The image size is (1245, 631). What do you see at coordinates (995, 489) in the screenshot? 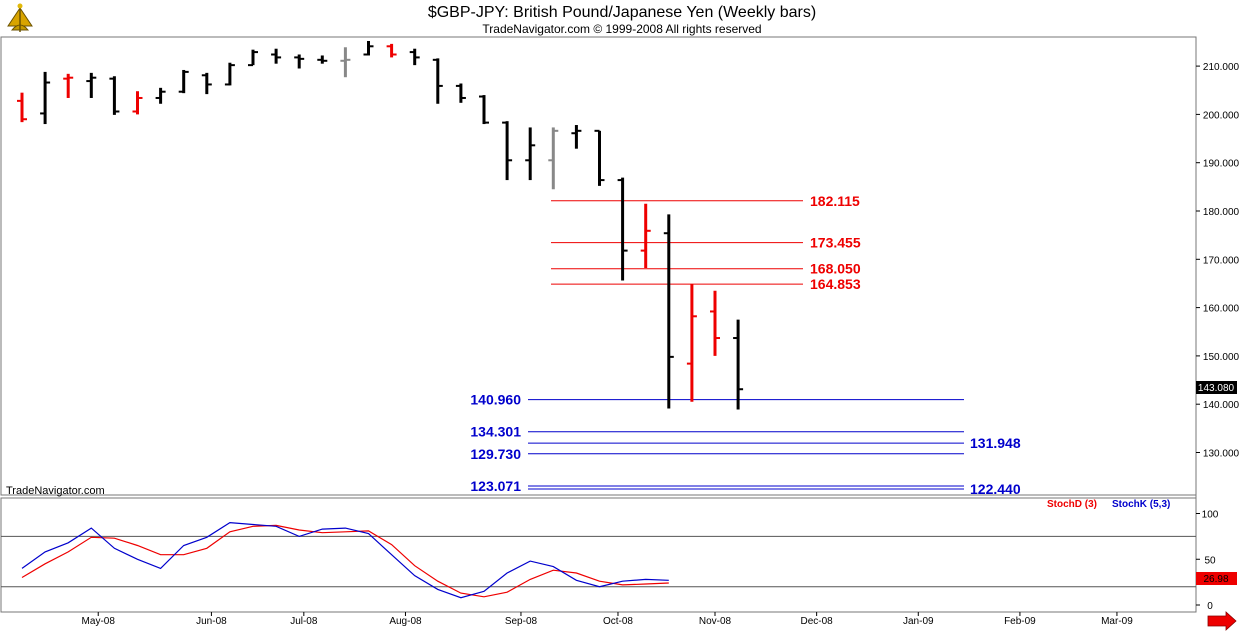
I see `support-label: 122.440` at bounding box center [995, 489].